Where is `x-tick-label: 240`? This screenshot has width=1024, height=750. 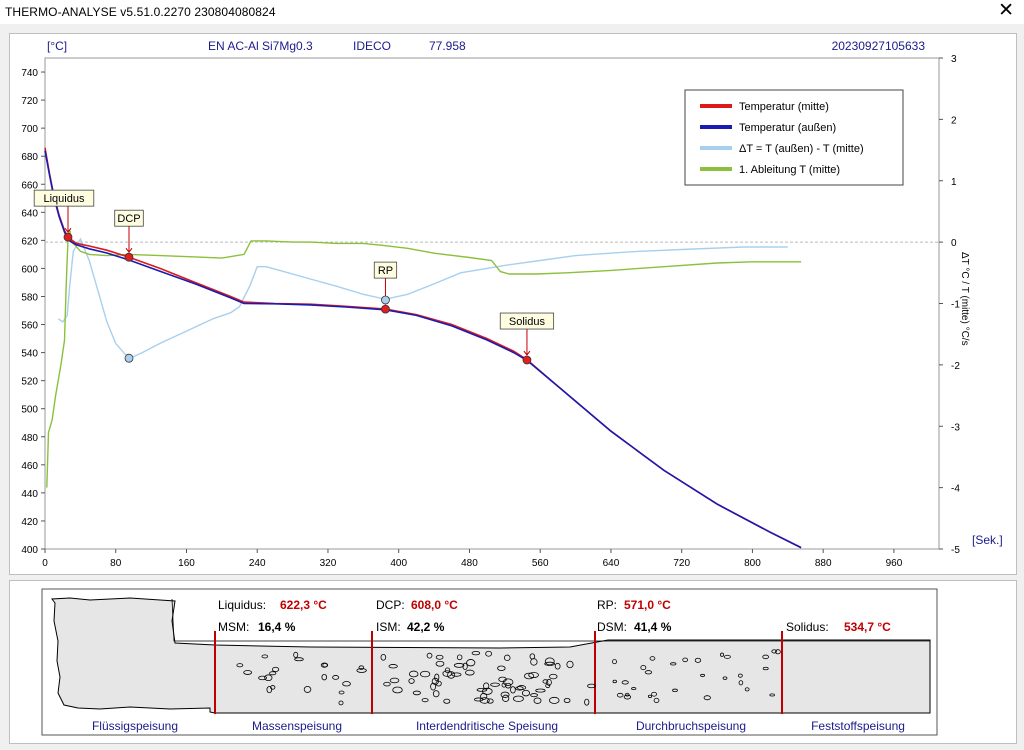
x-tick-label: 240 is located at coordinates (257, 563).